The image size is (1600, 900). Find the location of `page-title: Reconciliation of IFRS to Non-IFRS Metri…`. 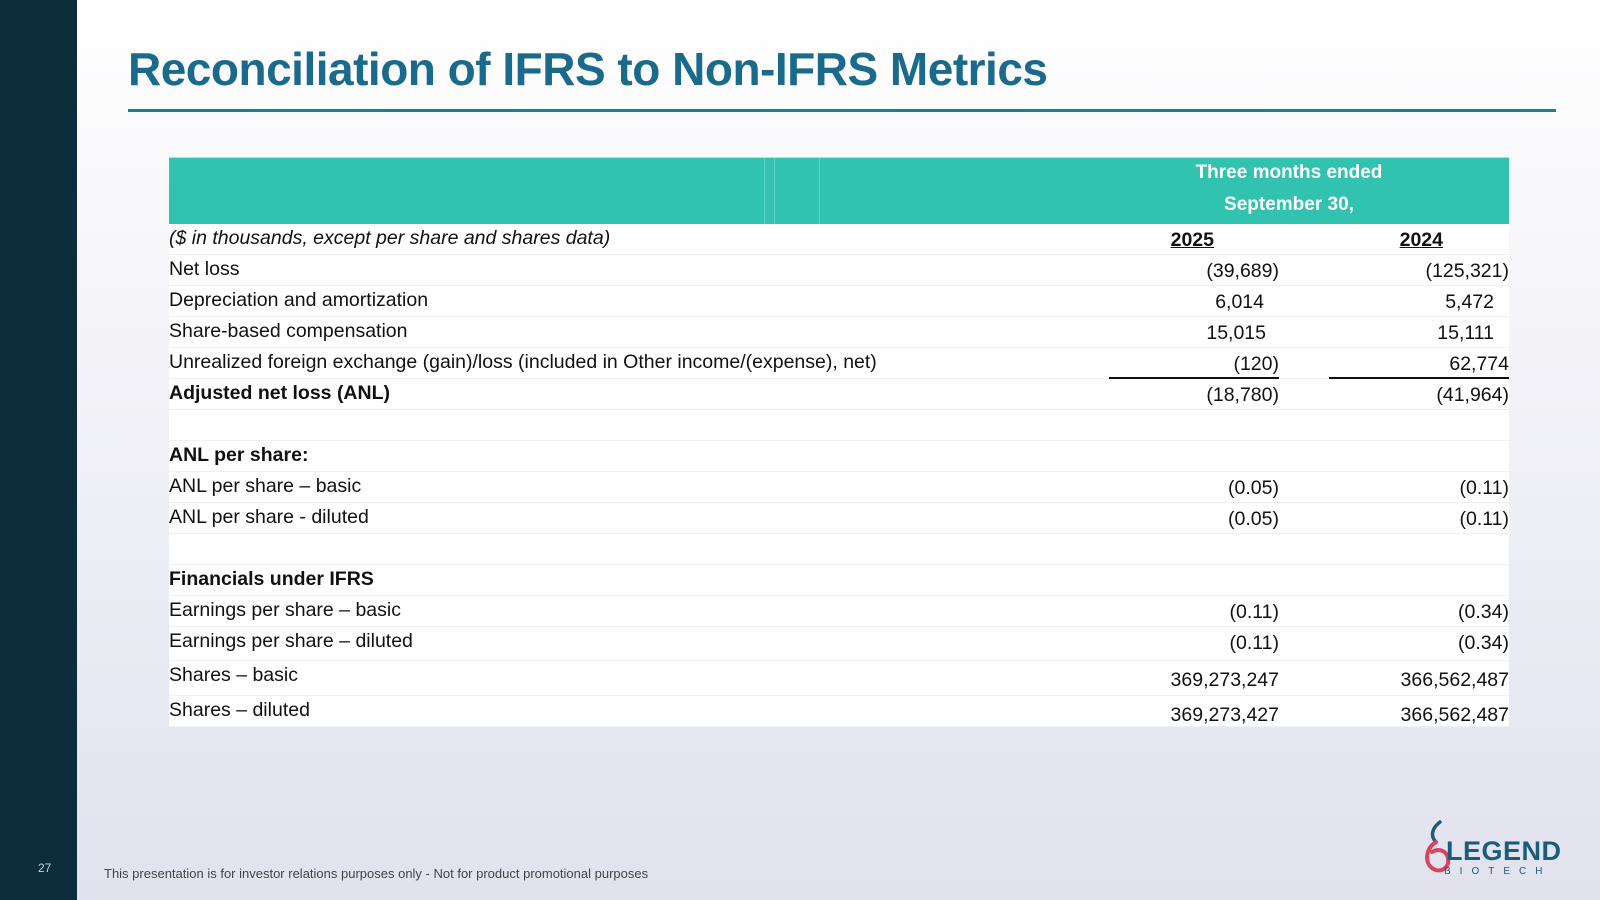

page-title: Reconciliation of IFRS to Non-IFRS Metri… is located at coordinates (588, 69).